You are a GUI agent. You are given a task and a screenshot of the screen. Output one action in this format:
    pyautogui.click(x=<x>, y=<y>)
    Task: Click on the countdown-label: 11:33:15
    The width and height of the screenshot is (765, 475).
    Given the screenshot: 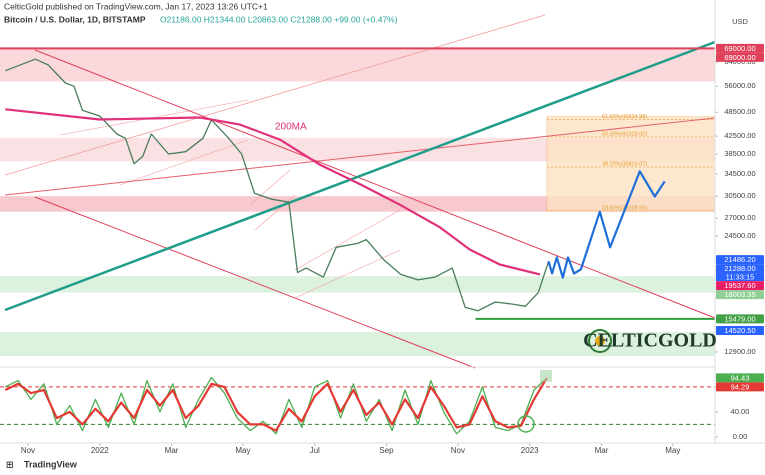 What is the action you would take?
    pyautogui.click(x=740, y=276)
    